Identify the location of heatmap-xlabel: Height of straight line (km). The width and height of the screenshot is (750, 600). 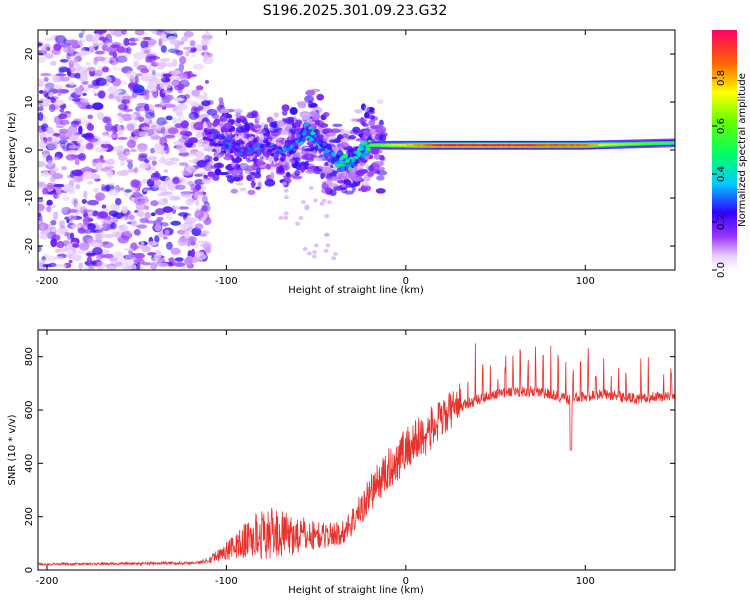
(356, 290).